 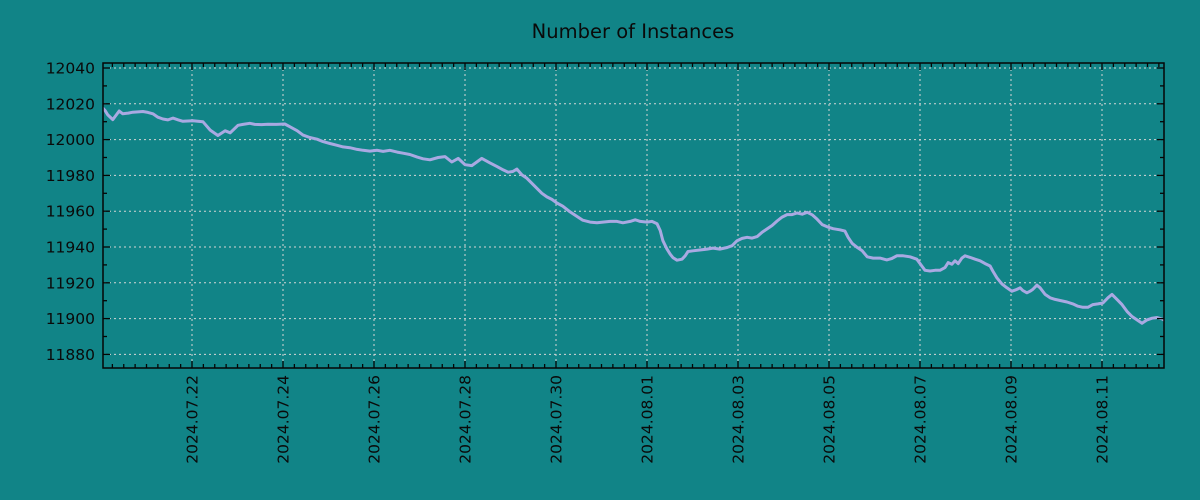 What do you see at coordinates (1012, 419) in the screenshot?
I see `x-tick-label: 2024.08.09` at bounding box center [1012, 419].